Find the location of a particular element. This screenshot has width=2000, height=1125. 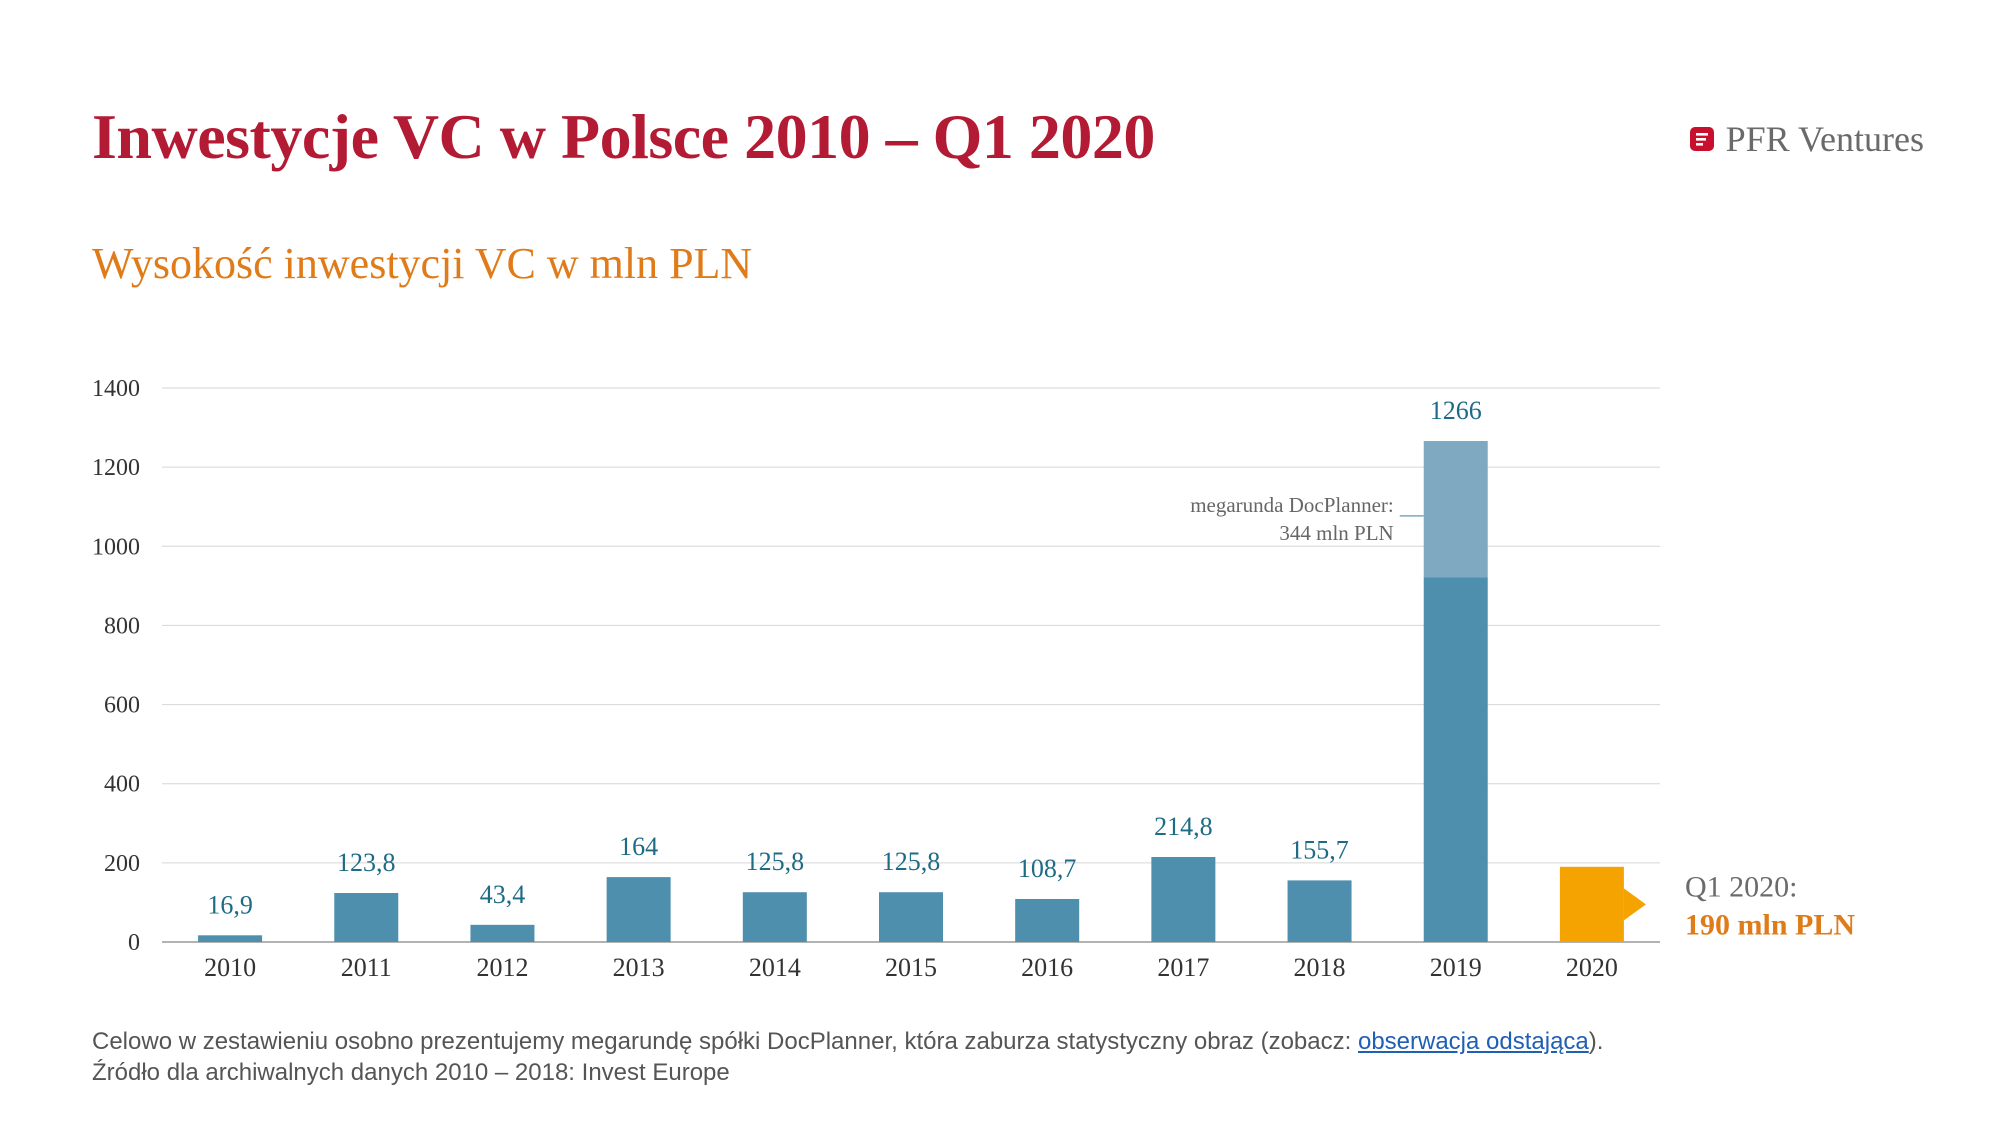

brand-logo: PFR Ventures is located at coordinates (1806, 139).